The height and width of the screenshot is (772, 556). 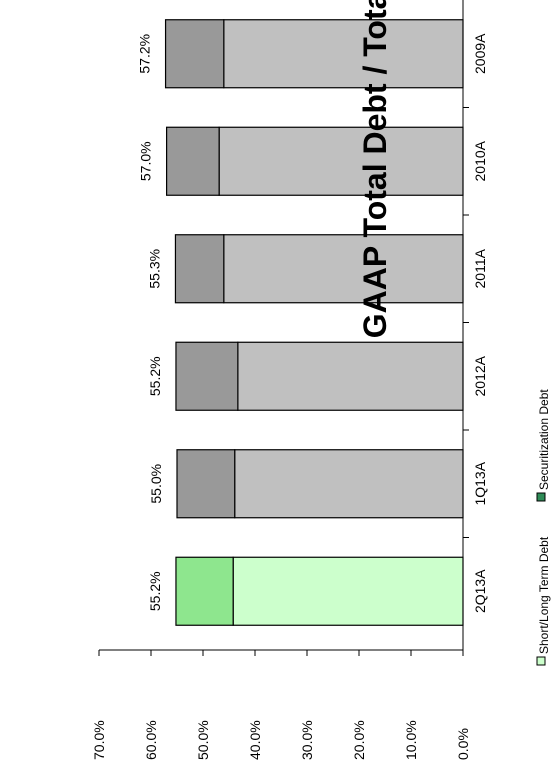 I want to click on category-label: 1Q13A, so click(x=480, y=483).